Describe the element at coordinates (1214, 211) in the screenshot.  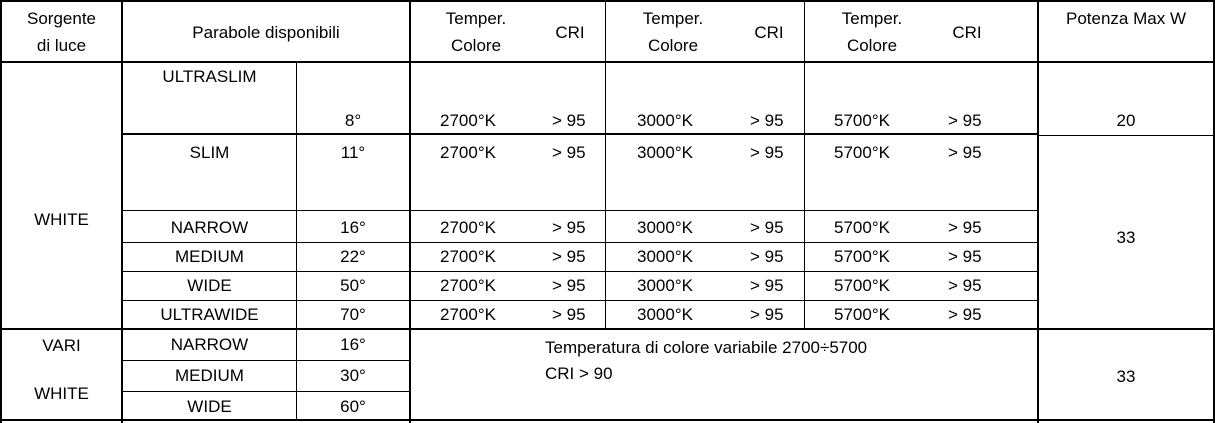
I see `border-right` at that location.